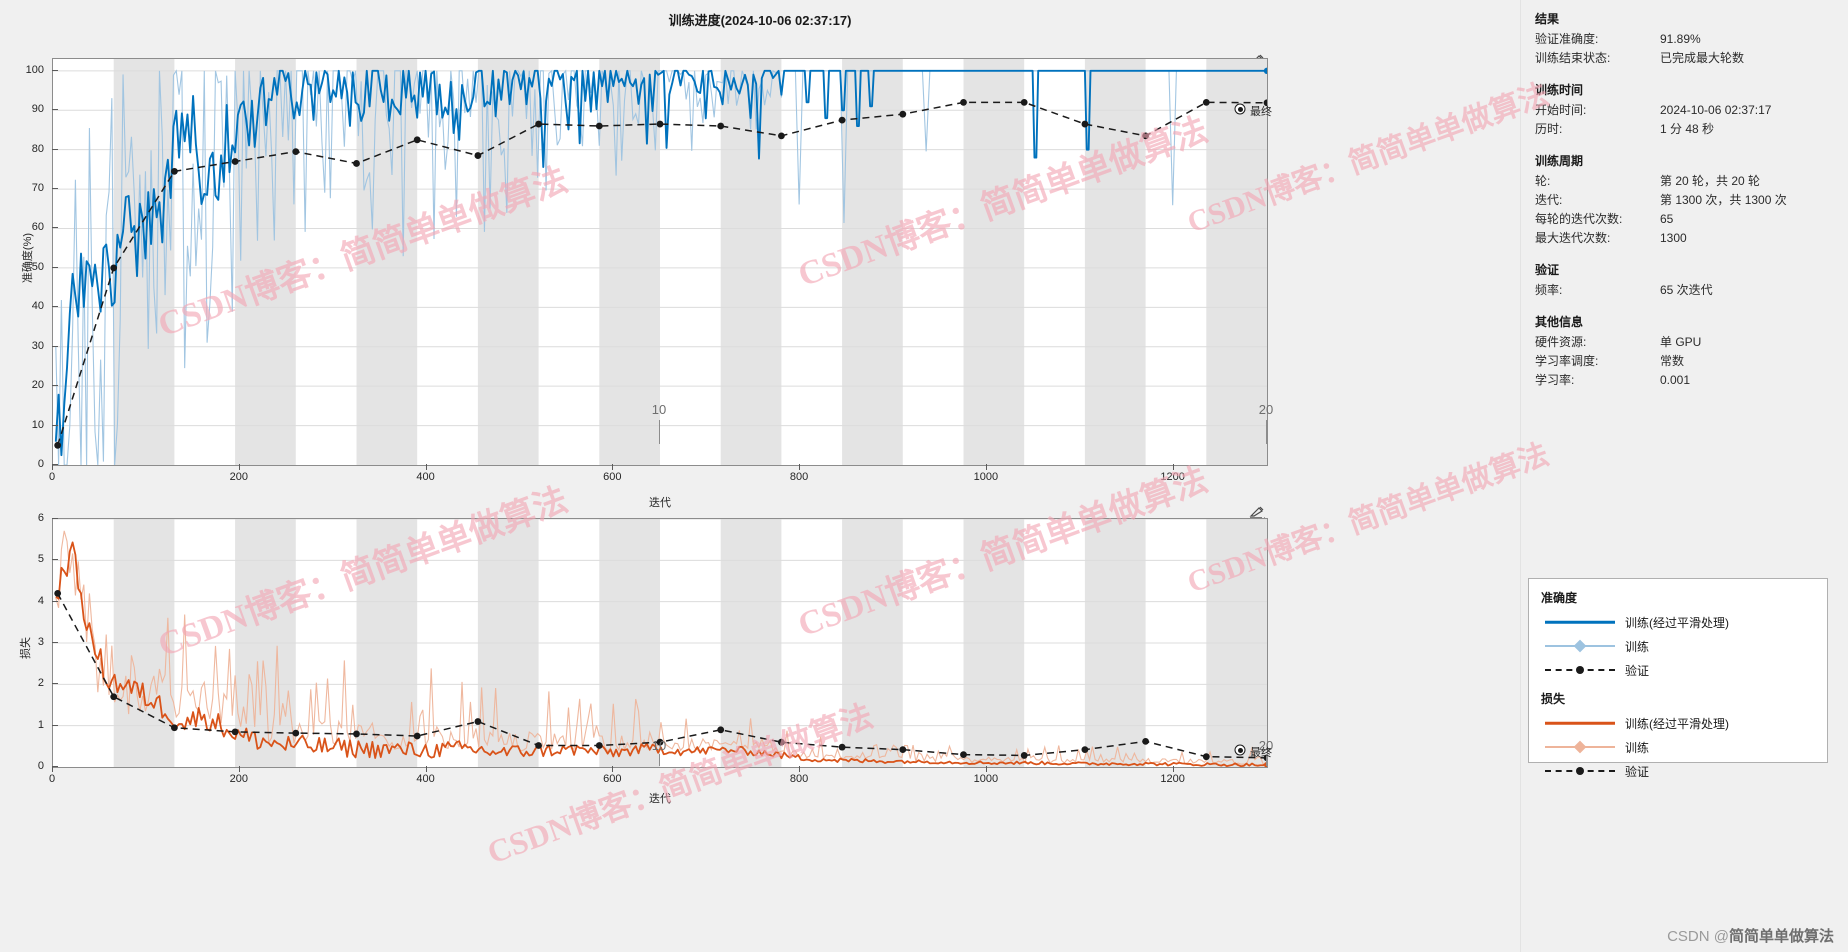  What do you see at coordinates (40, 600) in the screenshot?
I see `y-tick-label: 4` at bounding box center [40, 600].